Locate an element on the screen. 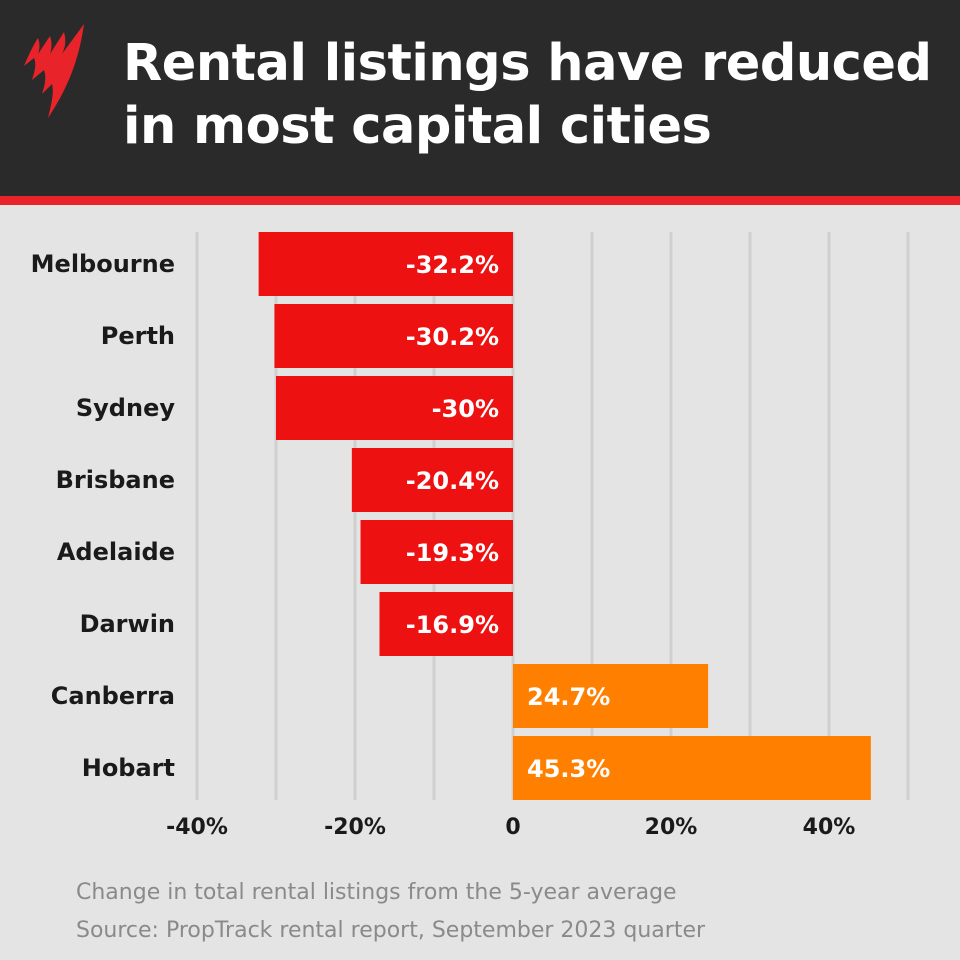 The image size is (960, 960). x-tick-label: 0 is located at coordinates (513, 827).